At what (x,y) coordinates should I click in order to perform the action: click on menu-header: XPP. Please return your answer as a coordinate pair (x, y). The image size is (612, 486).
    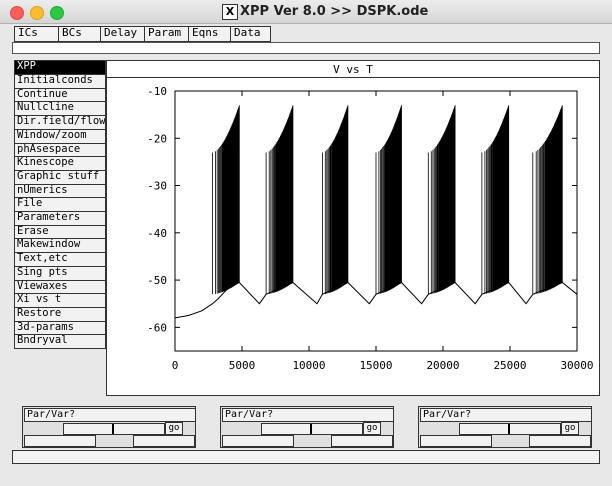
    Looking at the image, I should click on (60, 67).